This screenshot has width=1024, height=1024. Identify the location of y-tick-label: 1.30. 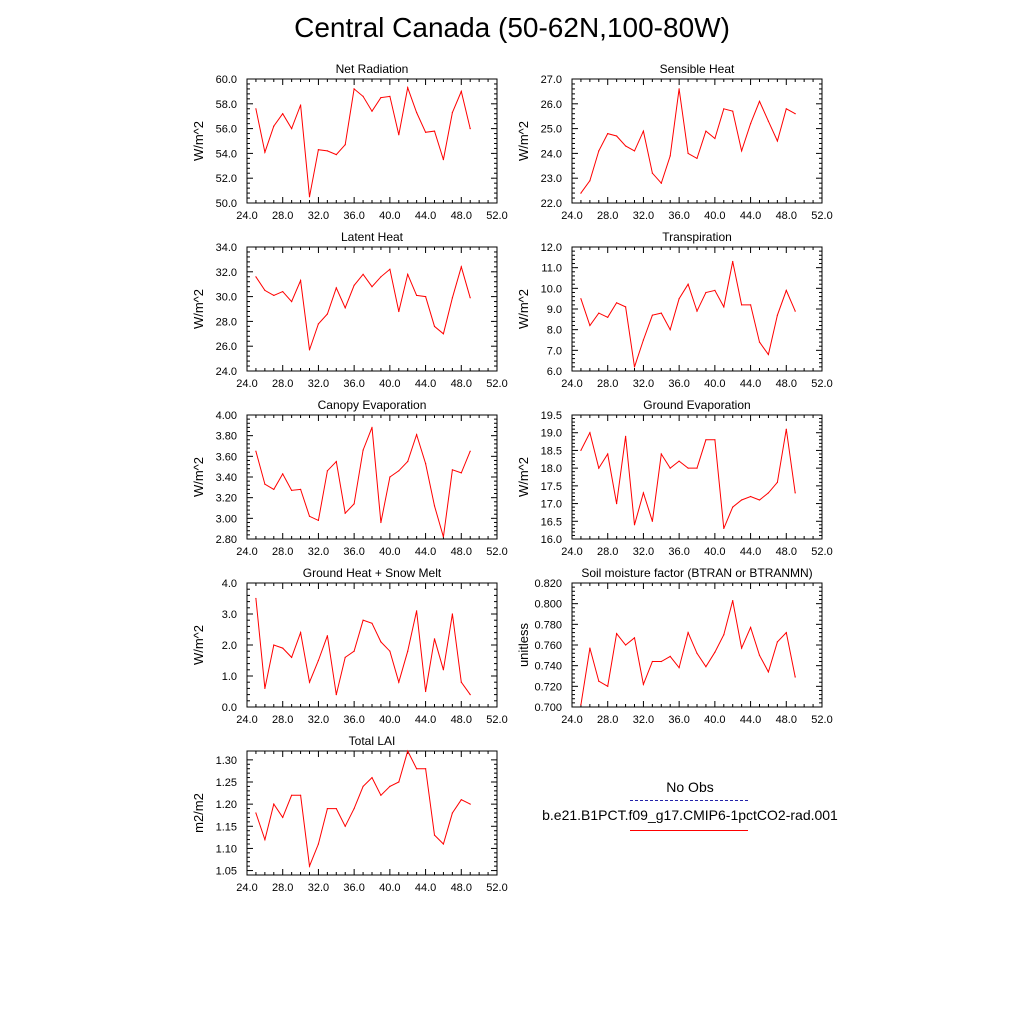
(226, 761).